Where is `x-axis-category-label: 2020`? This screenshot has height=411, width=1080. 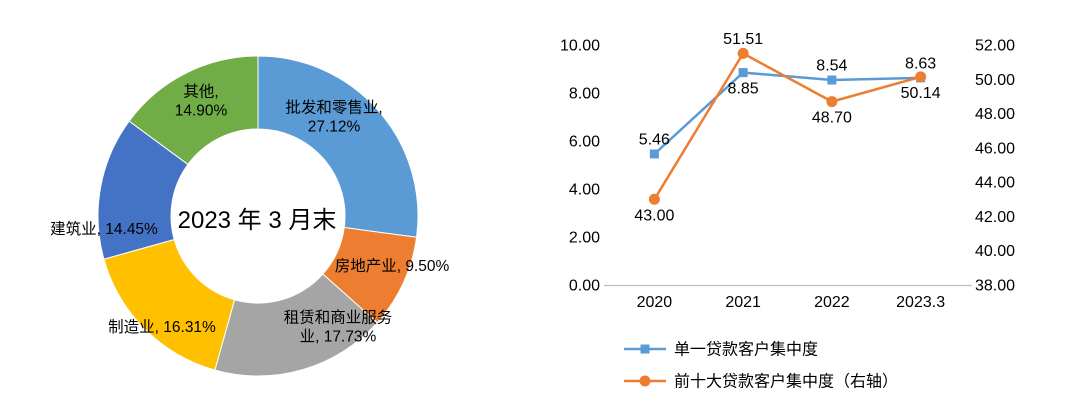
x-axis-category-label: 2020 is located at coordinates (655, 302).